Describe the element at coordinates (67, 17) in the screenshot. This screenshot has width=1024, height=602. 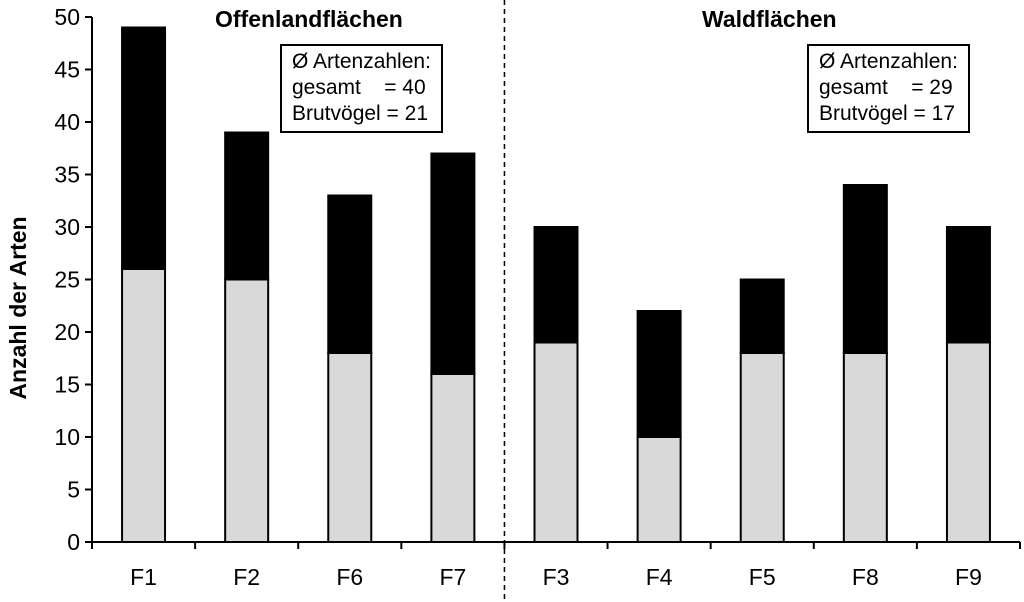
I see `y-tick-label-50: 50` at that location.